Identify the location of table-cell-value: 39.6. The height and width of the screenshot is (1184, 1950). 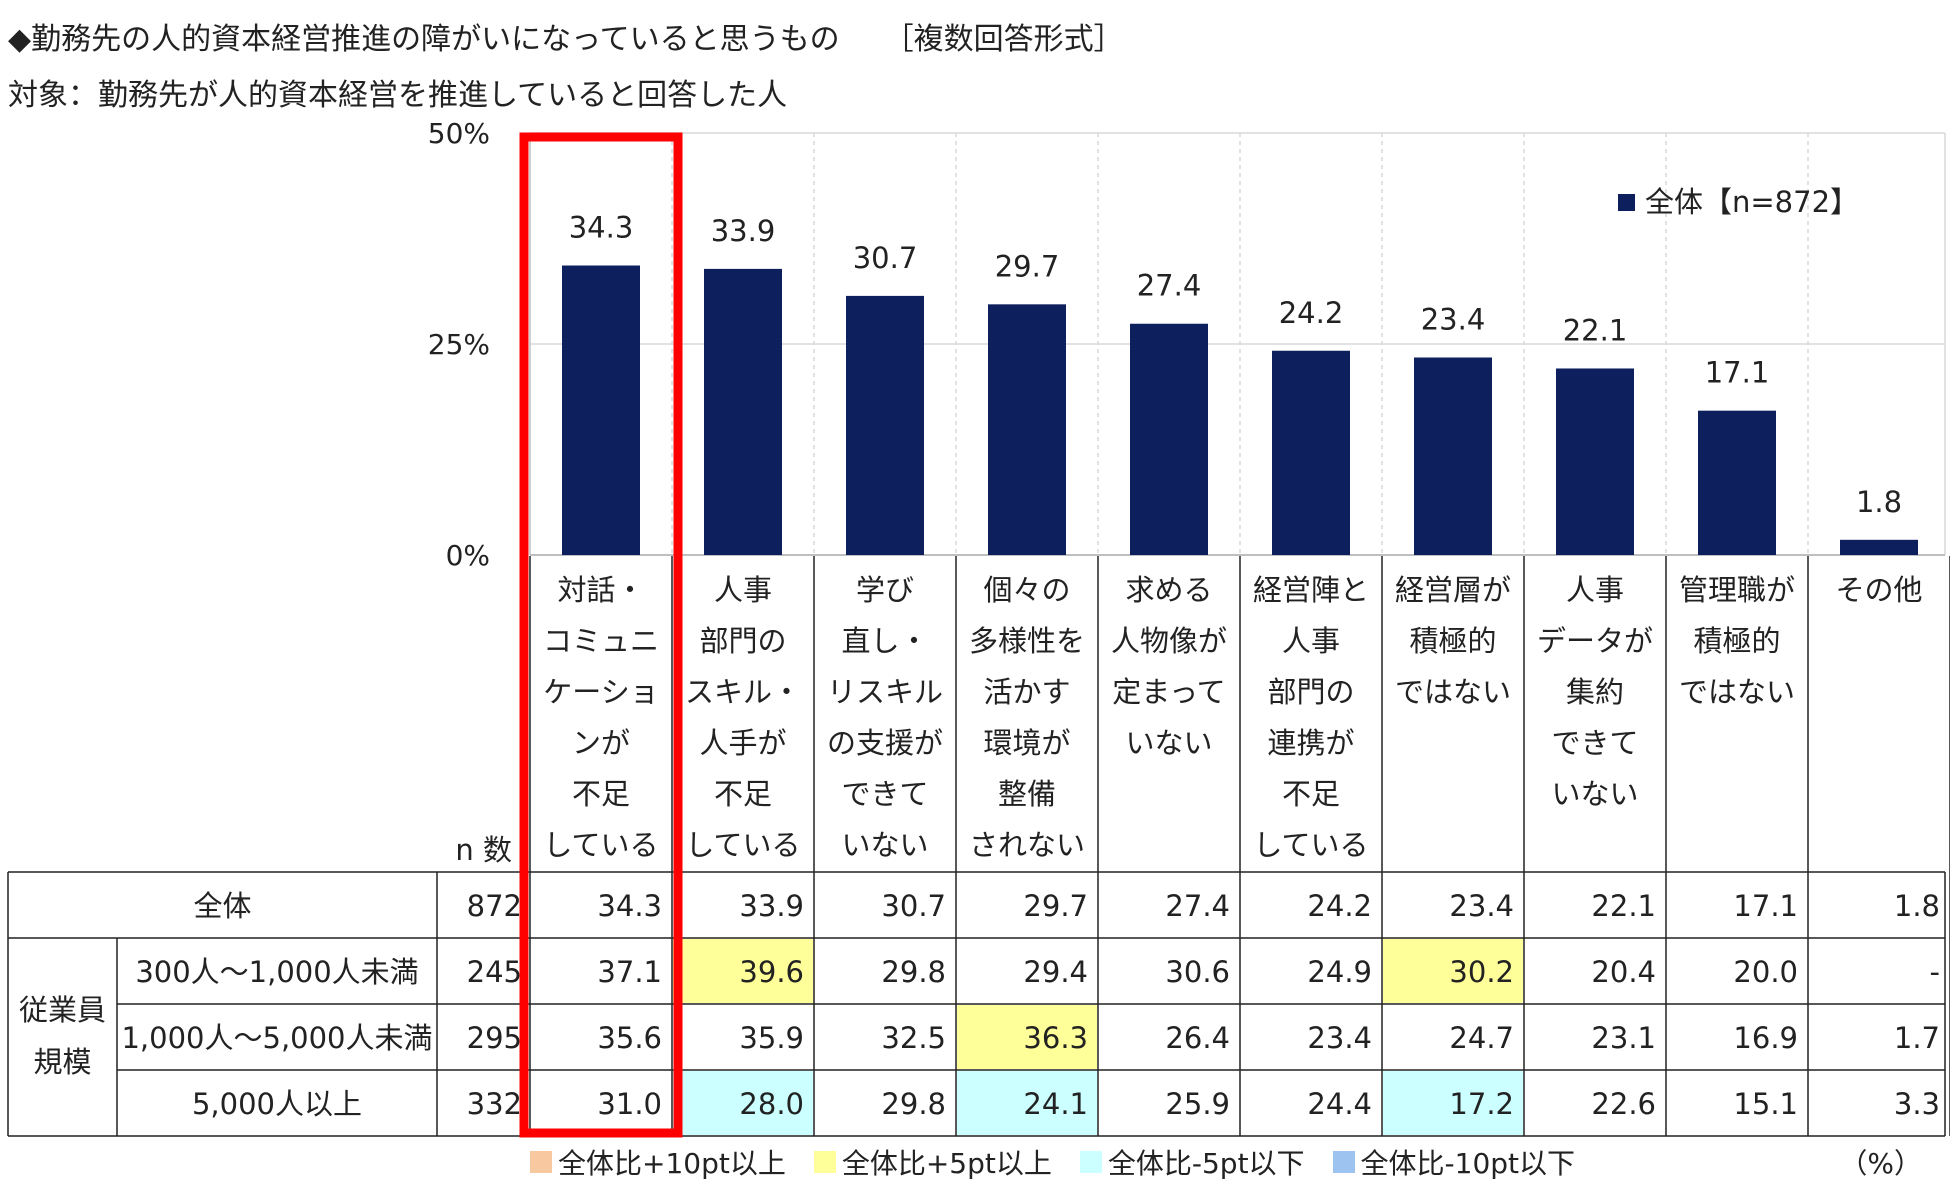
(771, 972).